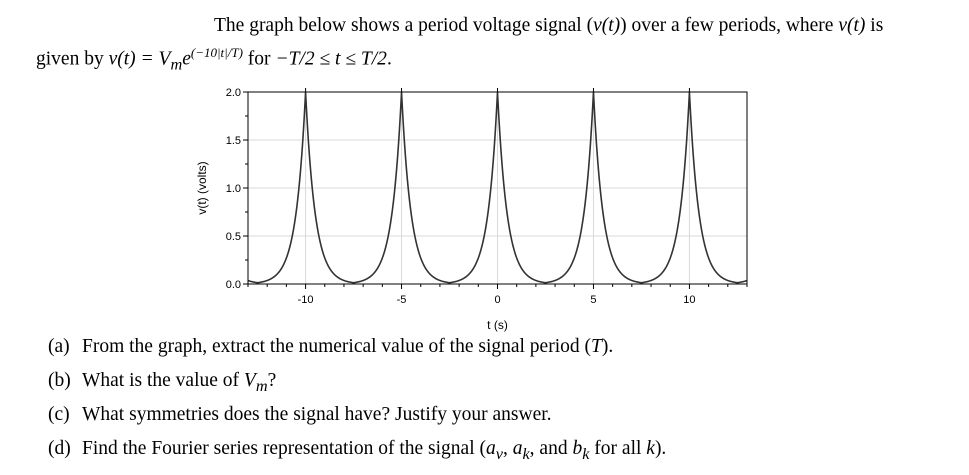 The width and height of the screenshot is (969, 475). What do you see at coordinates (306, 300) in the screenshot?
I see `x-tick-label: -10` at bounding box center [306, 300].